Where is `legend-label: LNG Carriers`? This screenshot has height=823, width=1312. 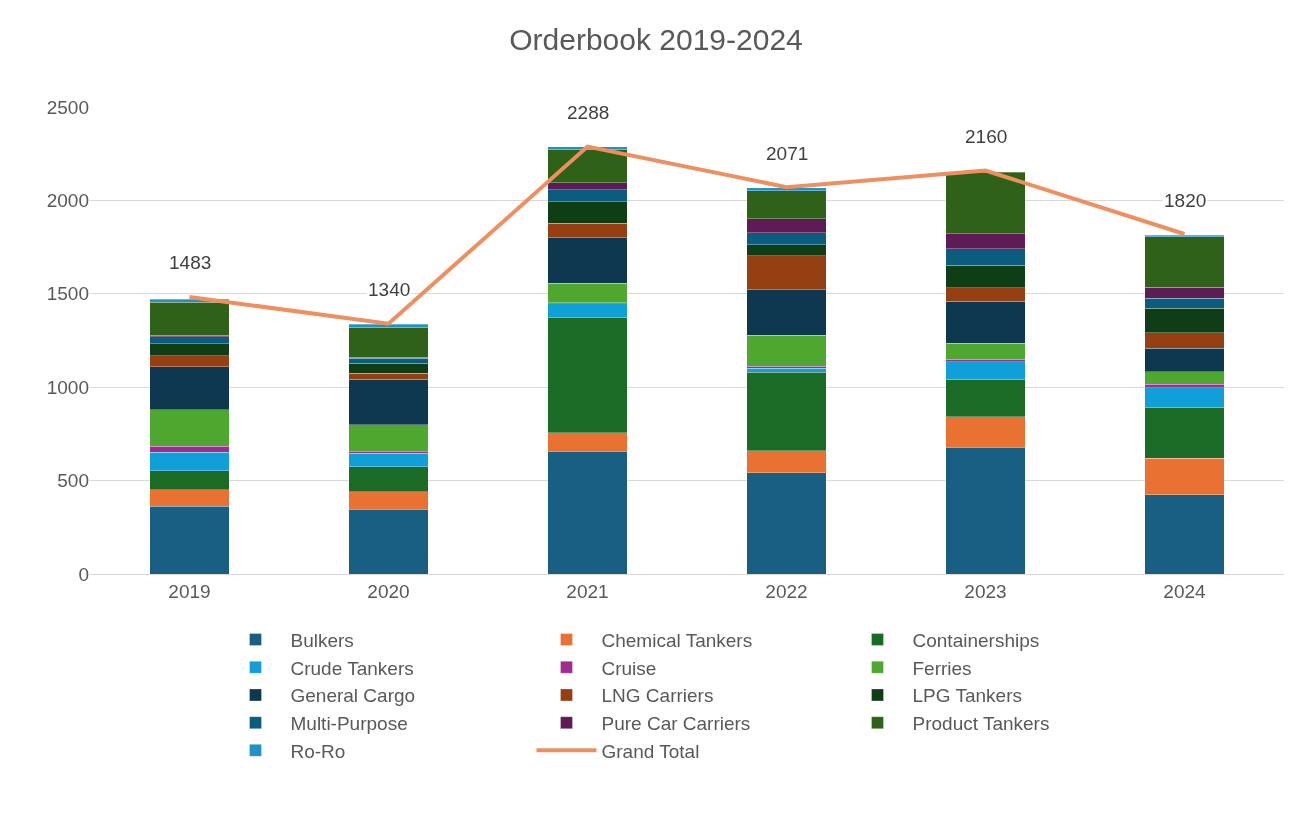
legend-label: LNG Carriers is located at coordinates (657, 696).